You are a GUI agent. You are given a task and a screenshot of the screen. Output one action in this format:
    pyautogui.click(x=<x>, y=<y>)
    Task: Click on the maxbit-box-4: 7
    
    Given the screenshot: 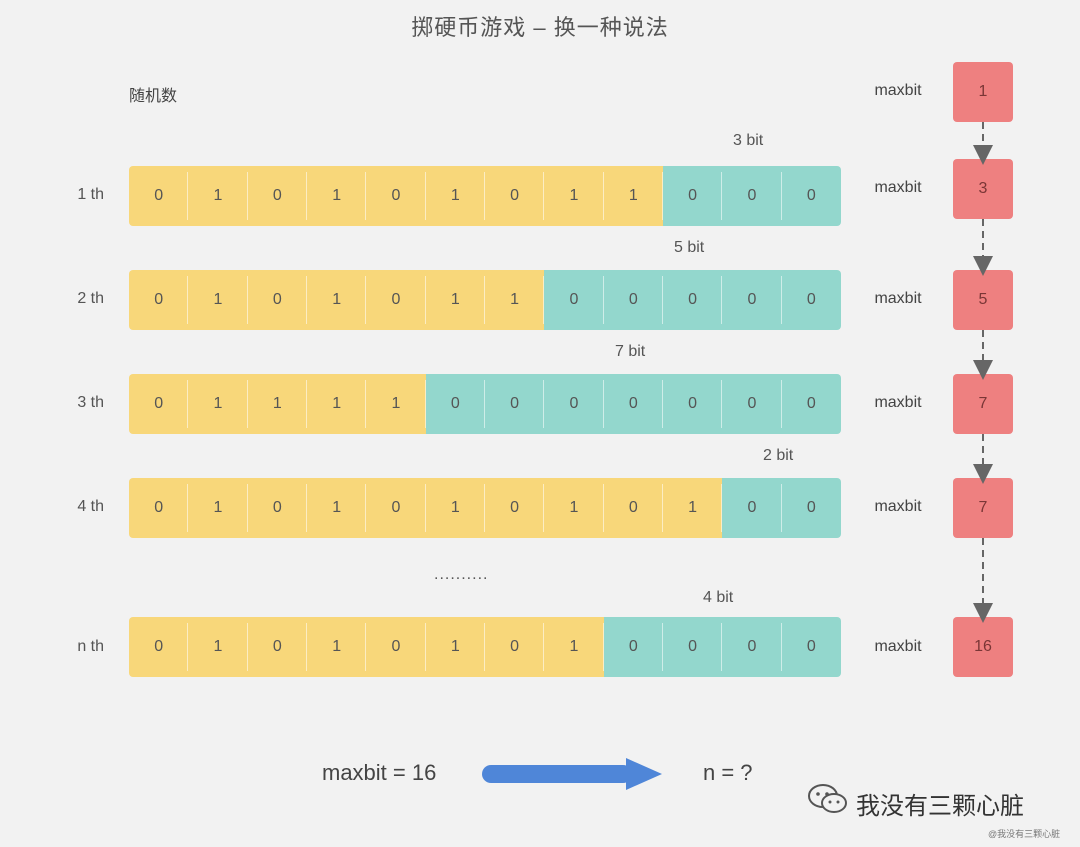 What is the action you would take?
    pyautogui.click(x=983, y=508)
    